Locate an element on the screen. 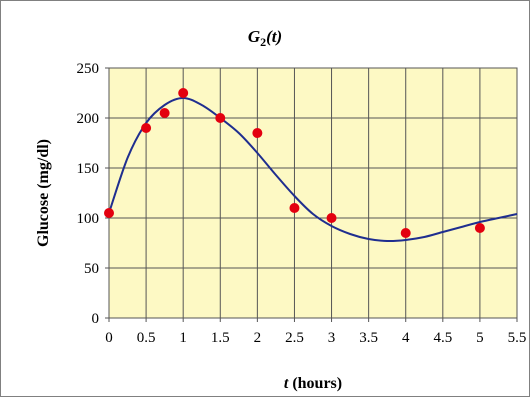 The width and height of the screenshot is (530, 397). x-tick-label: 1 is located at coordinates (183, 338).